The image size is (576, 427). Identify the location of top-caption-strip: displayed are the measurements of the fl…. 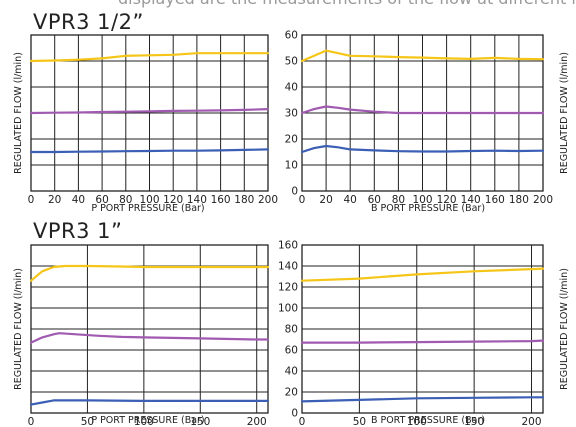
(288, 6).